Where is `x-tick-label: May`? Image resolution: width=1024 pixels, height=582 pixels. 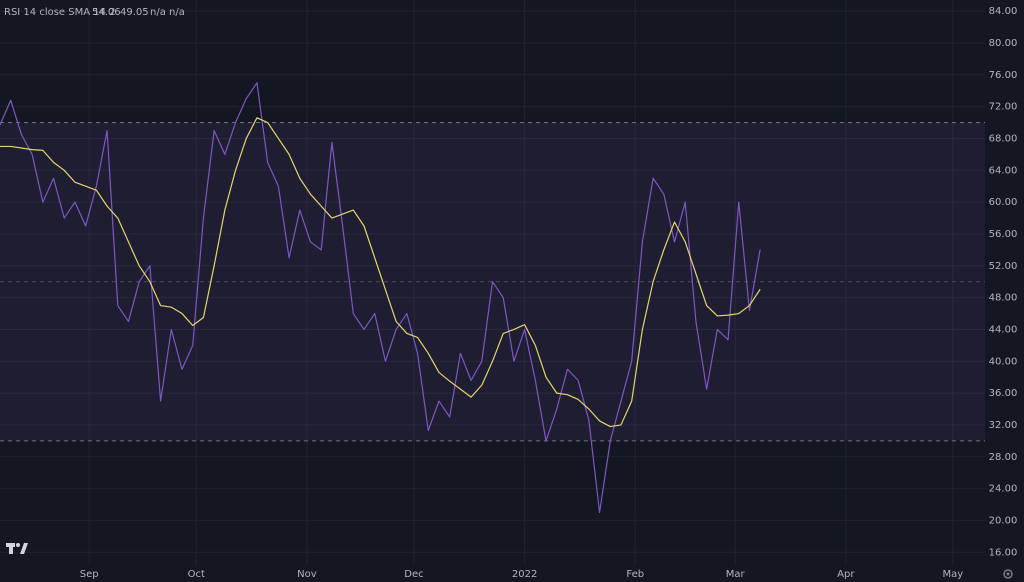
x-tick-label: May is located at coordinates (953, 574).